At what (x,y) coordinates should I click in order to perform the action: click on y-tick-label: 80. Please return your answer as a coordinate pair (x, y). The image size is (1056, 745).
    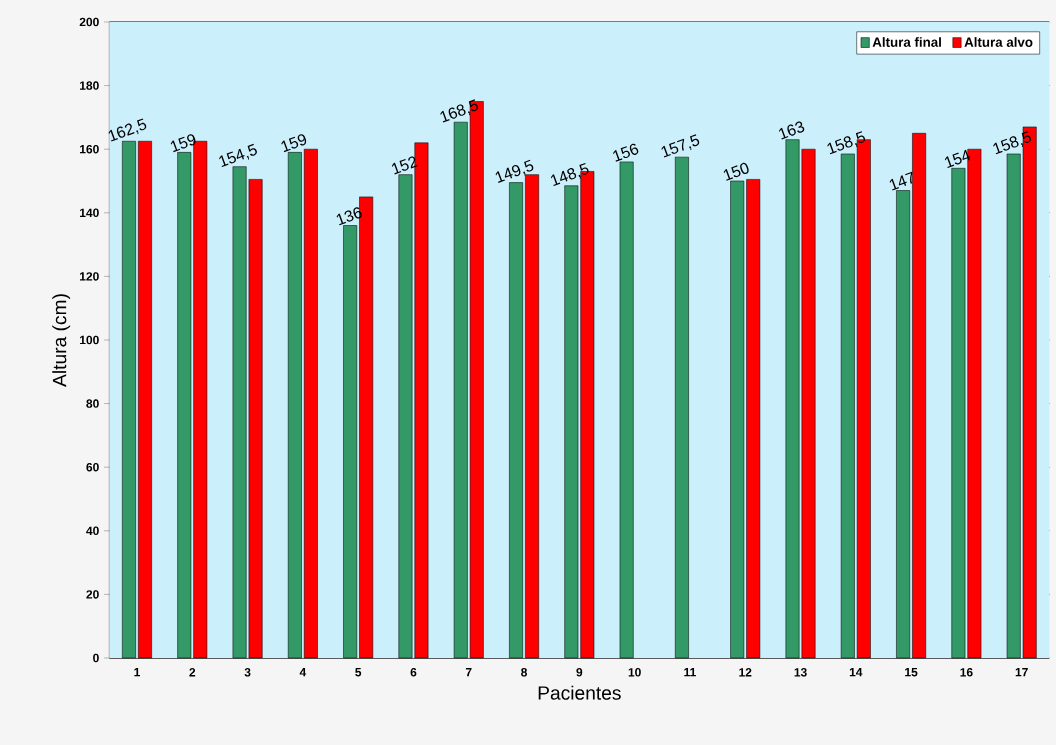
    Looking at the image, I should click on (92, 403).